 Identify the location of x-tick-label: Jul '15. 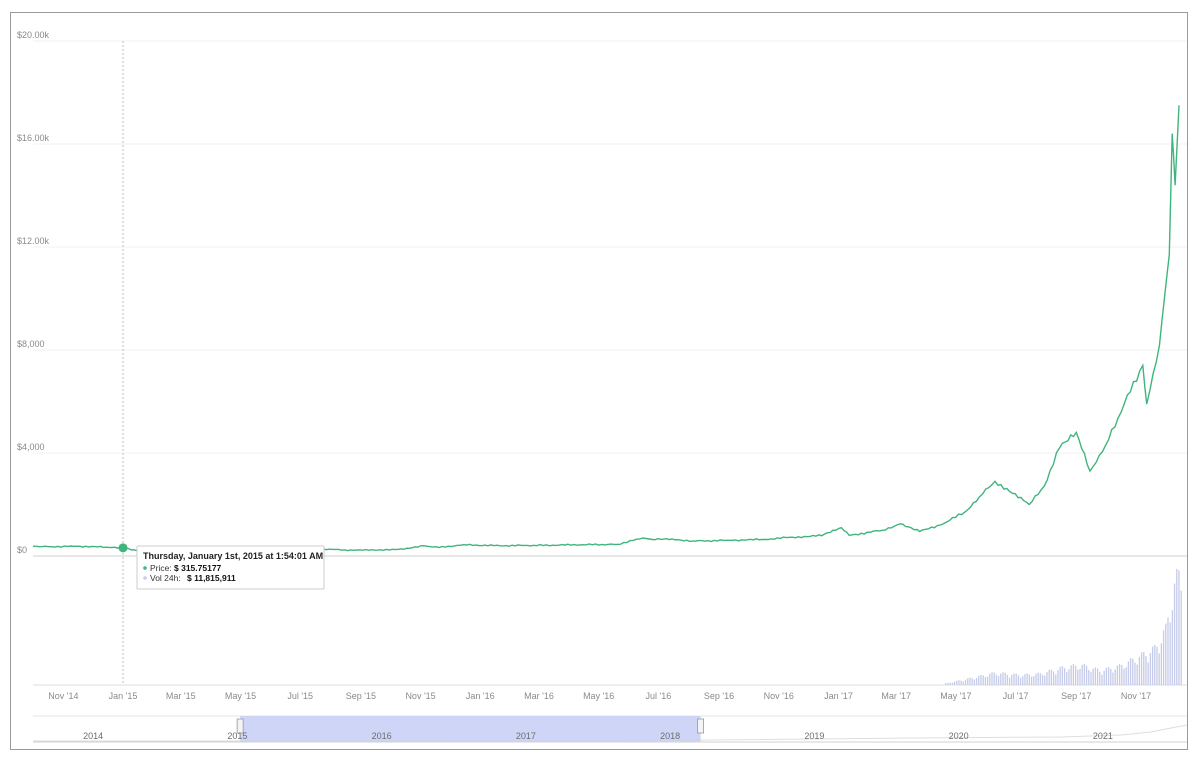
(300, 696).